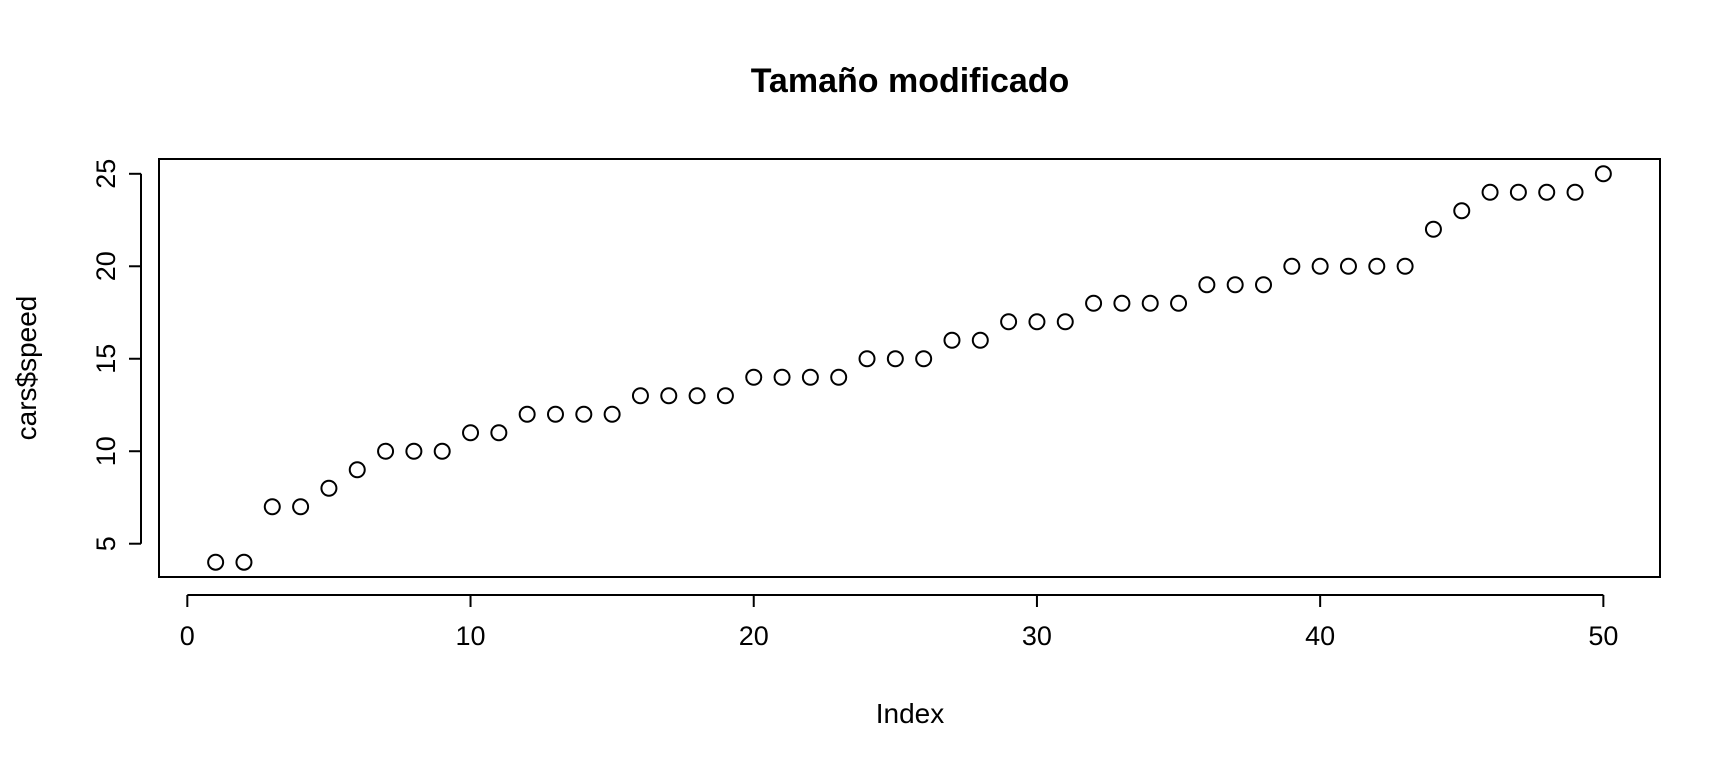 This screenshot has height=768, width=1728. What do you see at coordinates (1603, 636) in the screenshot?
I see `x-tick-label: 50` at bounding box center [1603, 636].